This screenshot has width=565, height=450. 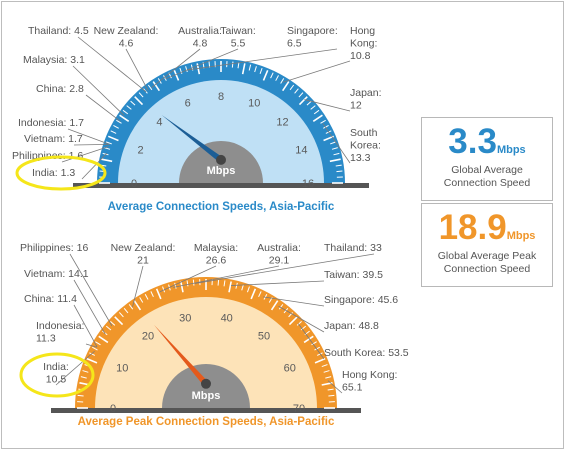 I want to click on country-label: Philippines: 16, so click(x=54, y=248).